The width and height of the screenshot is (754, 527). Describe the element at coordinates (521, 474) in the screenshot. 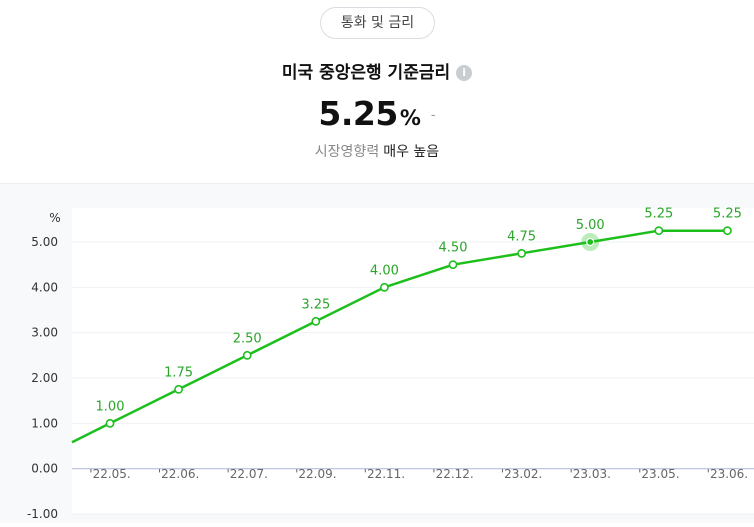

I see `x-tick-label: '23.02.` at that location.